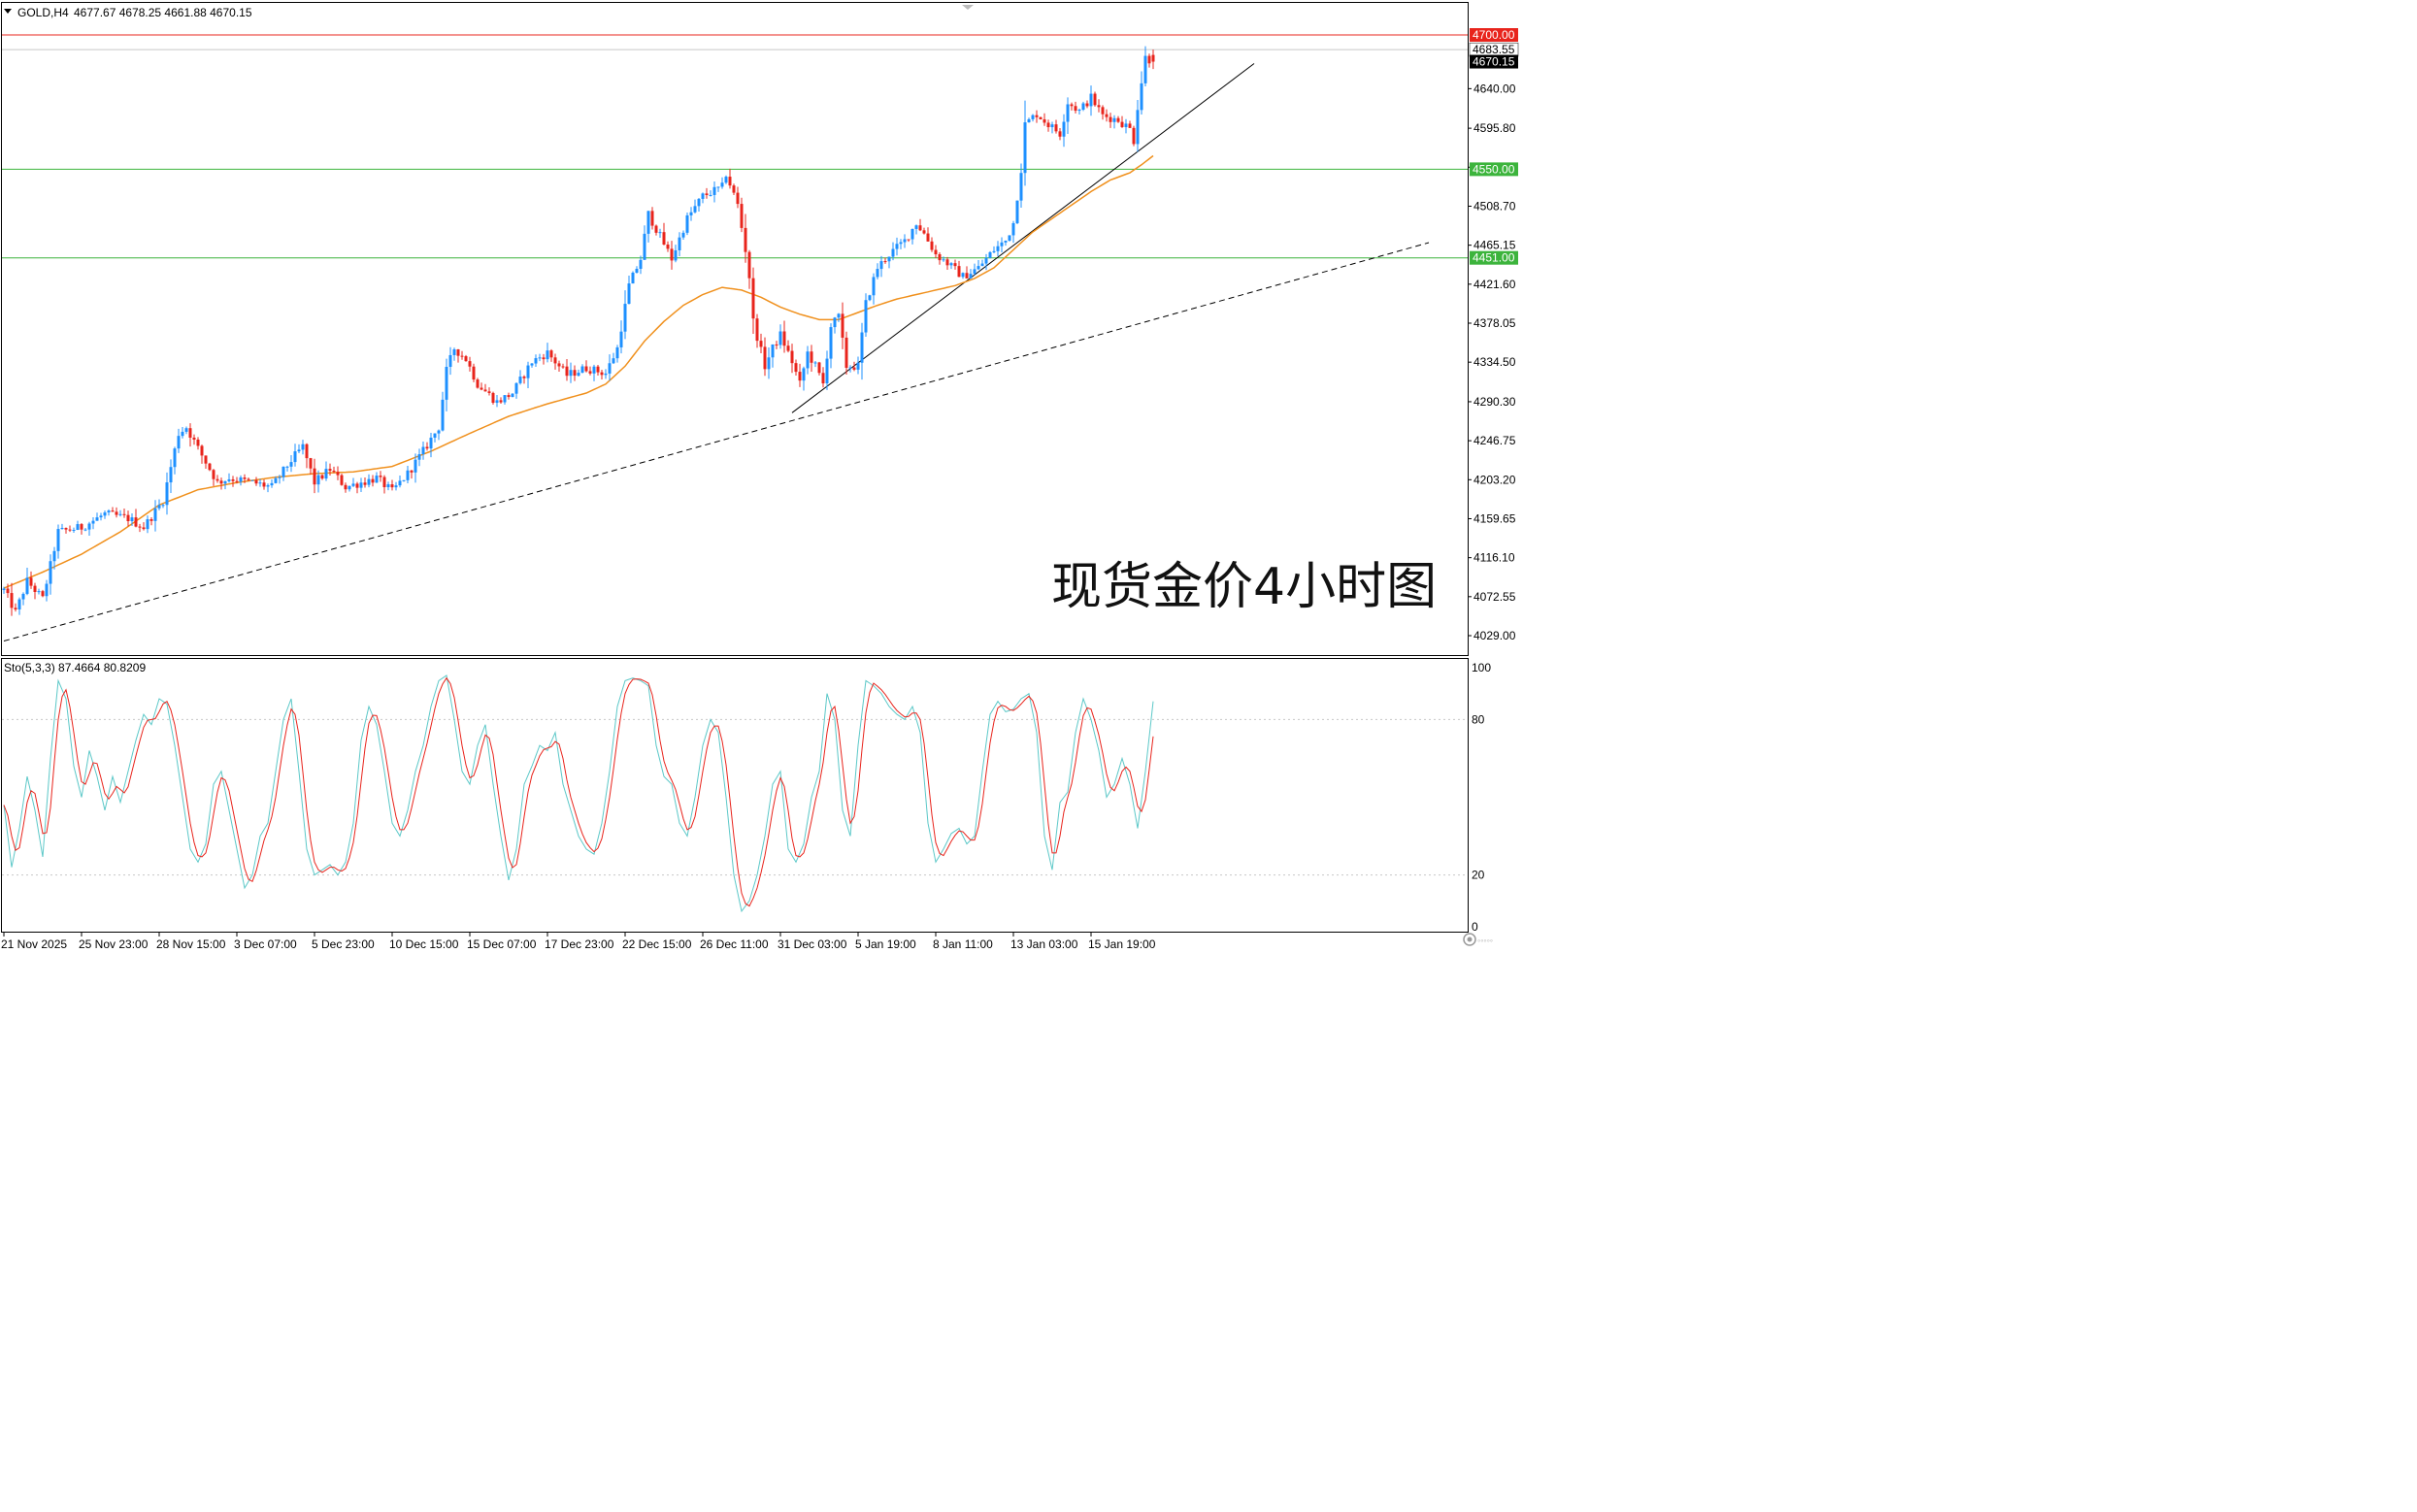  I want to click on stoch-signal-line, so click(578, 792).